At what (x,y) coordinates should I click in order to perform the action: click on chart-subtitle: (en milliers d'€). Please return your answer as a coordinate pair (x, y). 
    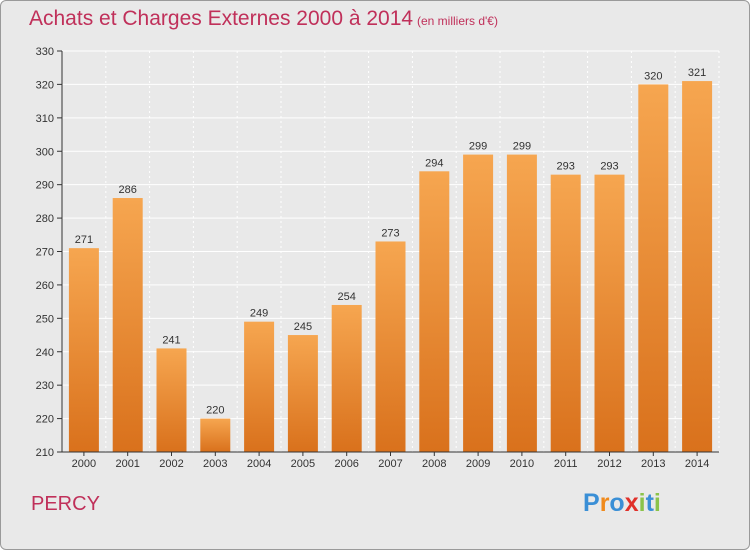
    Looking at the image, I should click on (457, 21).